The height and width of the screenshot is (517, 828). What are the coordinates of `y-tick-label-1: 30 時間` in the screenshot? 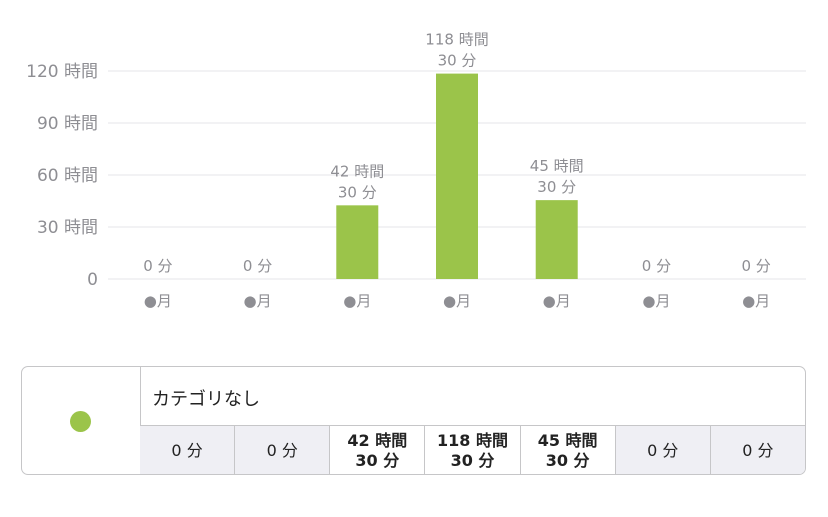 It's located at (67, 228).